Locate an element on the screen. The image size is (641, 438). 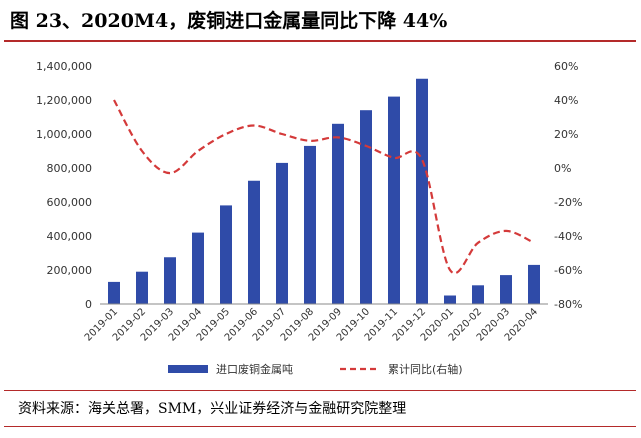
left-tick-label: 800,000 is located at coordinates (70, 168).